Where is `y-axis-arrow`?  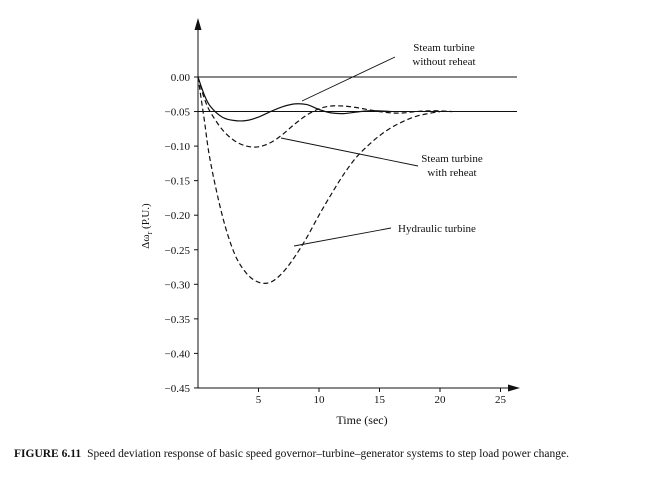 y-axis-arrow is located at coordinates (198, 24).